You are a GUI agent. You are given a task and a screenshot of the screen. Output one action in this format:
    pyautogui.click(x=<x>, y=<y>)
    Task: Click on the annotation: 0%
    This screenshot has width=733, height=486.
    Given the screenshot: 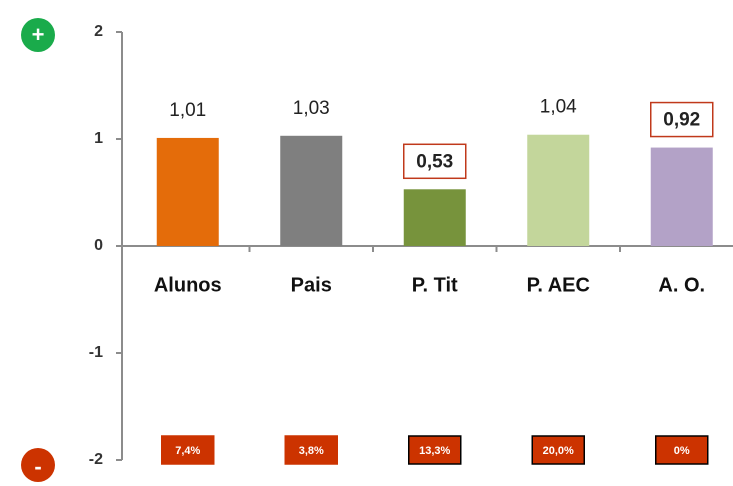 What is the action you would take?
    pyautogui.click(x=682, y=451)
    